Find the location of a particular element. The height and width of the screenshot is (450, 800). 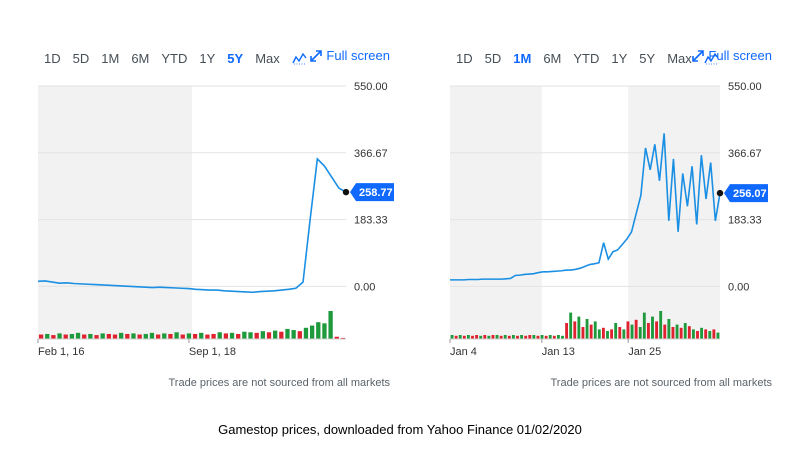

y-tick-label: 550.00 is located at coordinates (745, 87).